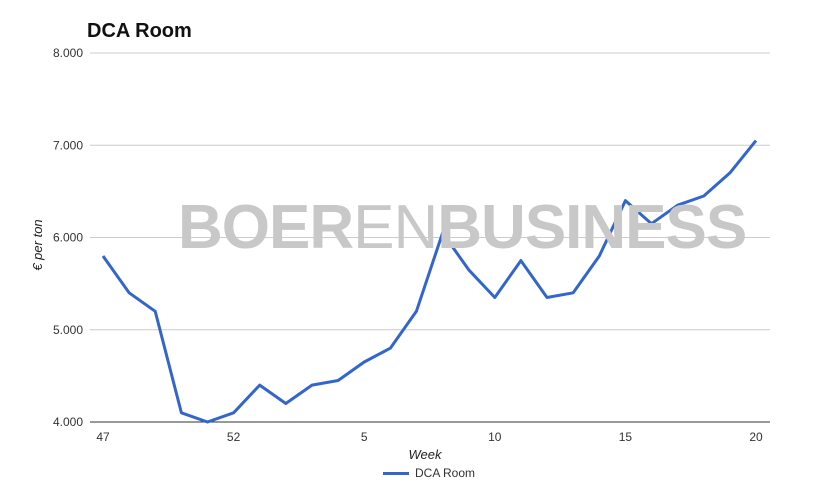 The width and height of the screenshot is (820, 493). Describe the element at coordinates (234, 437) in the screenshot. I see `x-tick-label: 52` at that location.